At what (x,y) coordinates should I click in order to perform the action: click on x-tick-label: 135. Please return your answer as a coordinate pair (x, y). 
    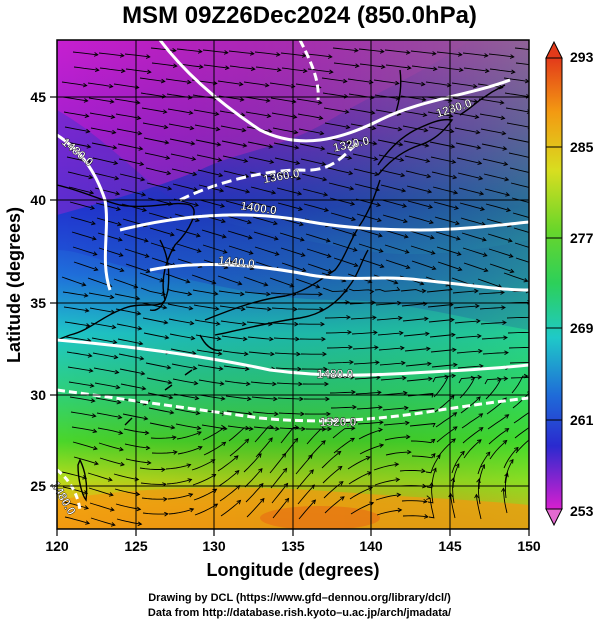
    Looking at the image, I should click on (293, 546).